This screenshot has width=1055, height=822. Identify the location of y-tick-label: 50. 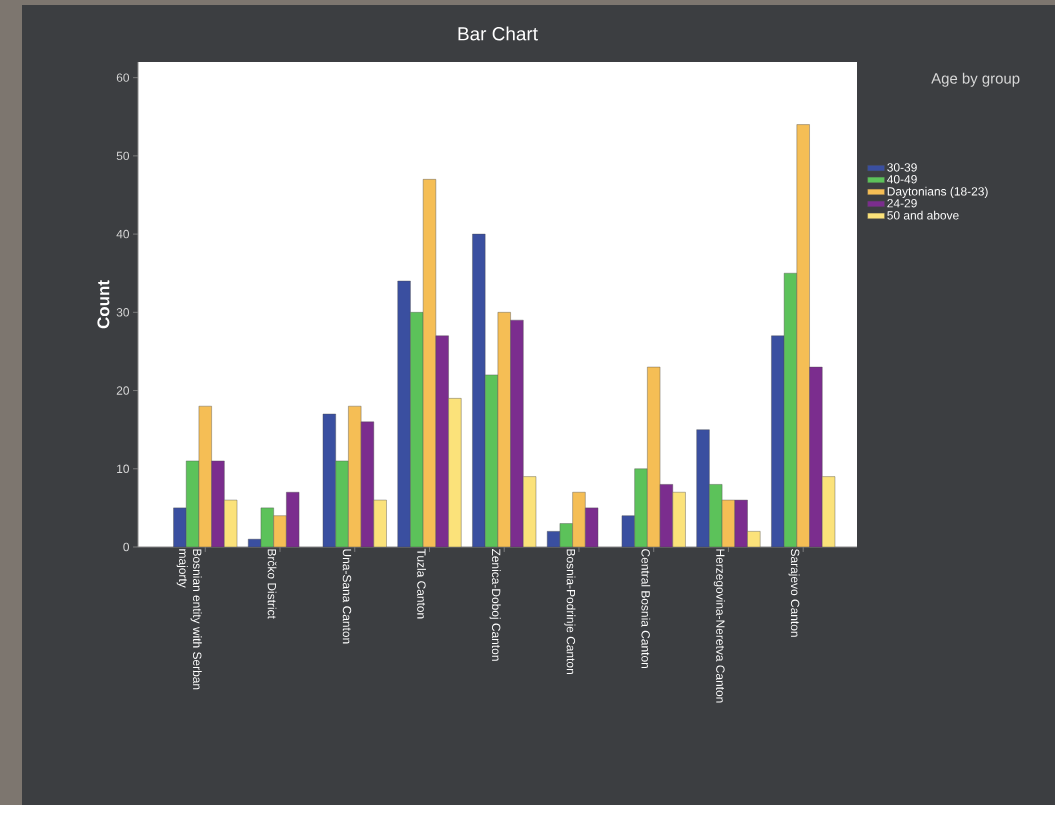
(123, 156).